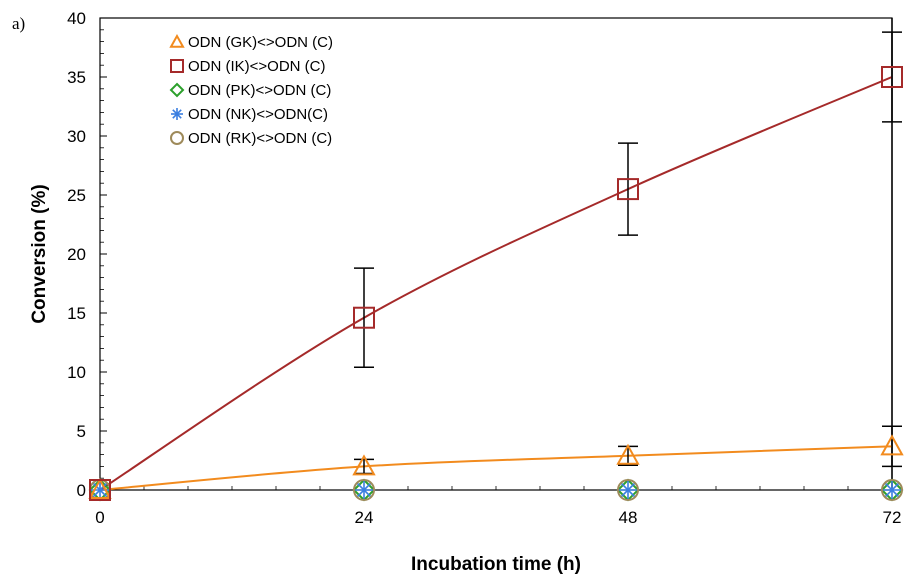 This screenshot has width=904, height=581. What do you see at coordinates (177, 138) in the screenshot?
I see `legend-marker-circle` at bounding box center [177, 138].